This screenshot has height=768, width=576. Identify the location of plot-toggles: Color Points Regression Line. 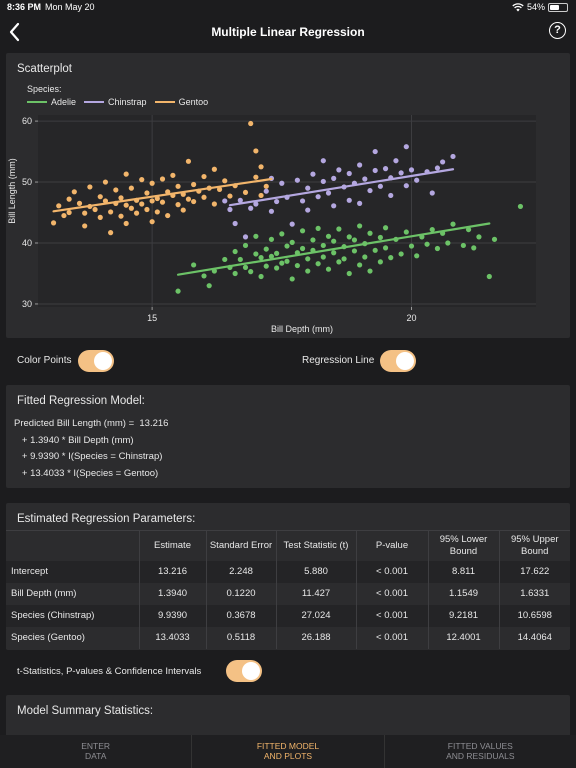
(288, 361).